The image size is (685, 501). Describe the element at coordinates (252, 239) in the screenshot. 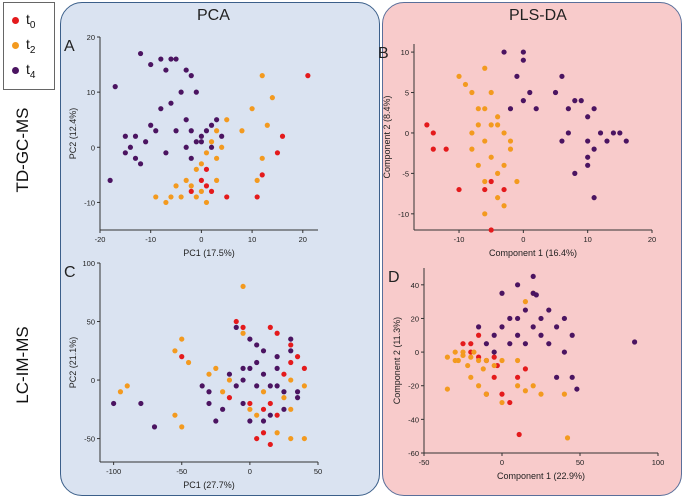

I see `panel-a-x-tick-label: 10` at that location.